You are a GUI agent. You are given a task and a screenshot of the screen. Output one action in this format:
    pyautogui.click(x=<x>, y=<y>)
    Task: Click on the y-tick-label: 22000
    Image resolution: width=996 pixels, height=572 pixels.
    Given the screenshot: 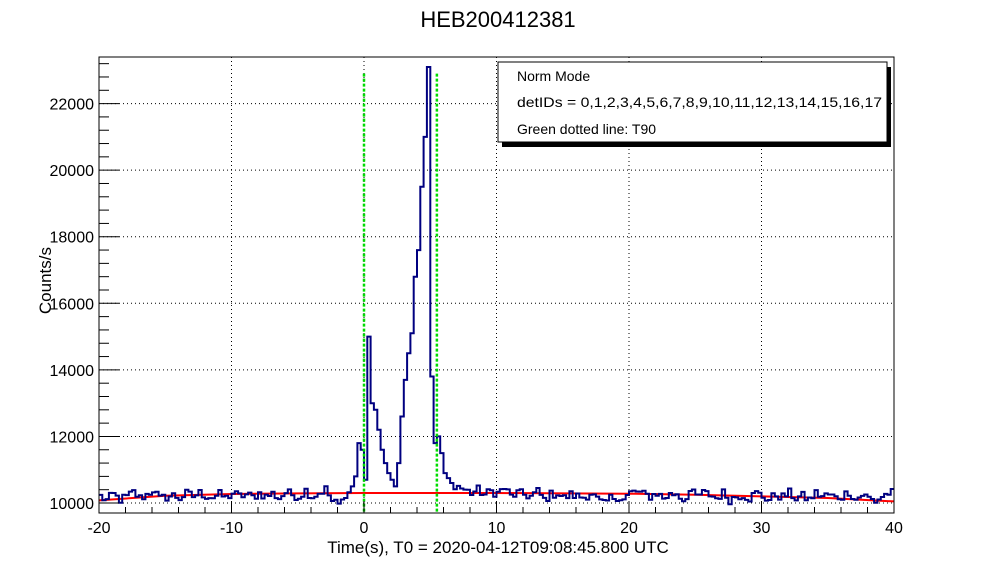 What is the action you would take?
    pyautogui.click(x=72, y=105)
    